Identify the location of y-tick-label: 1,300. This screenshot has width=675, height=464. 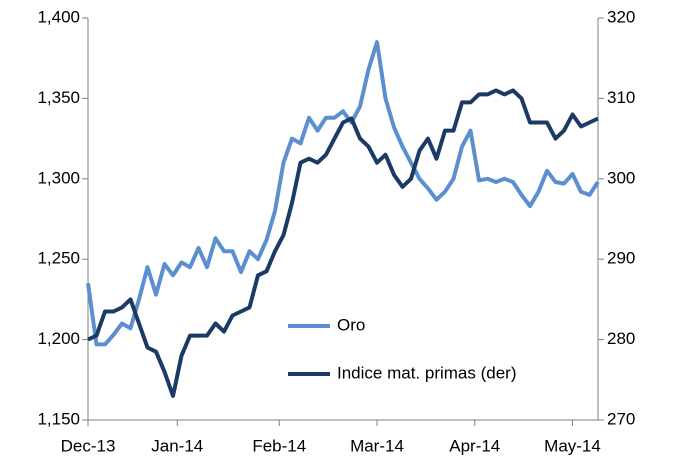
(58, 177).